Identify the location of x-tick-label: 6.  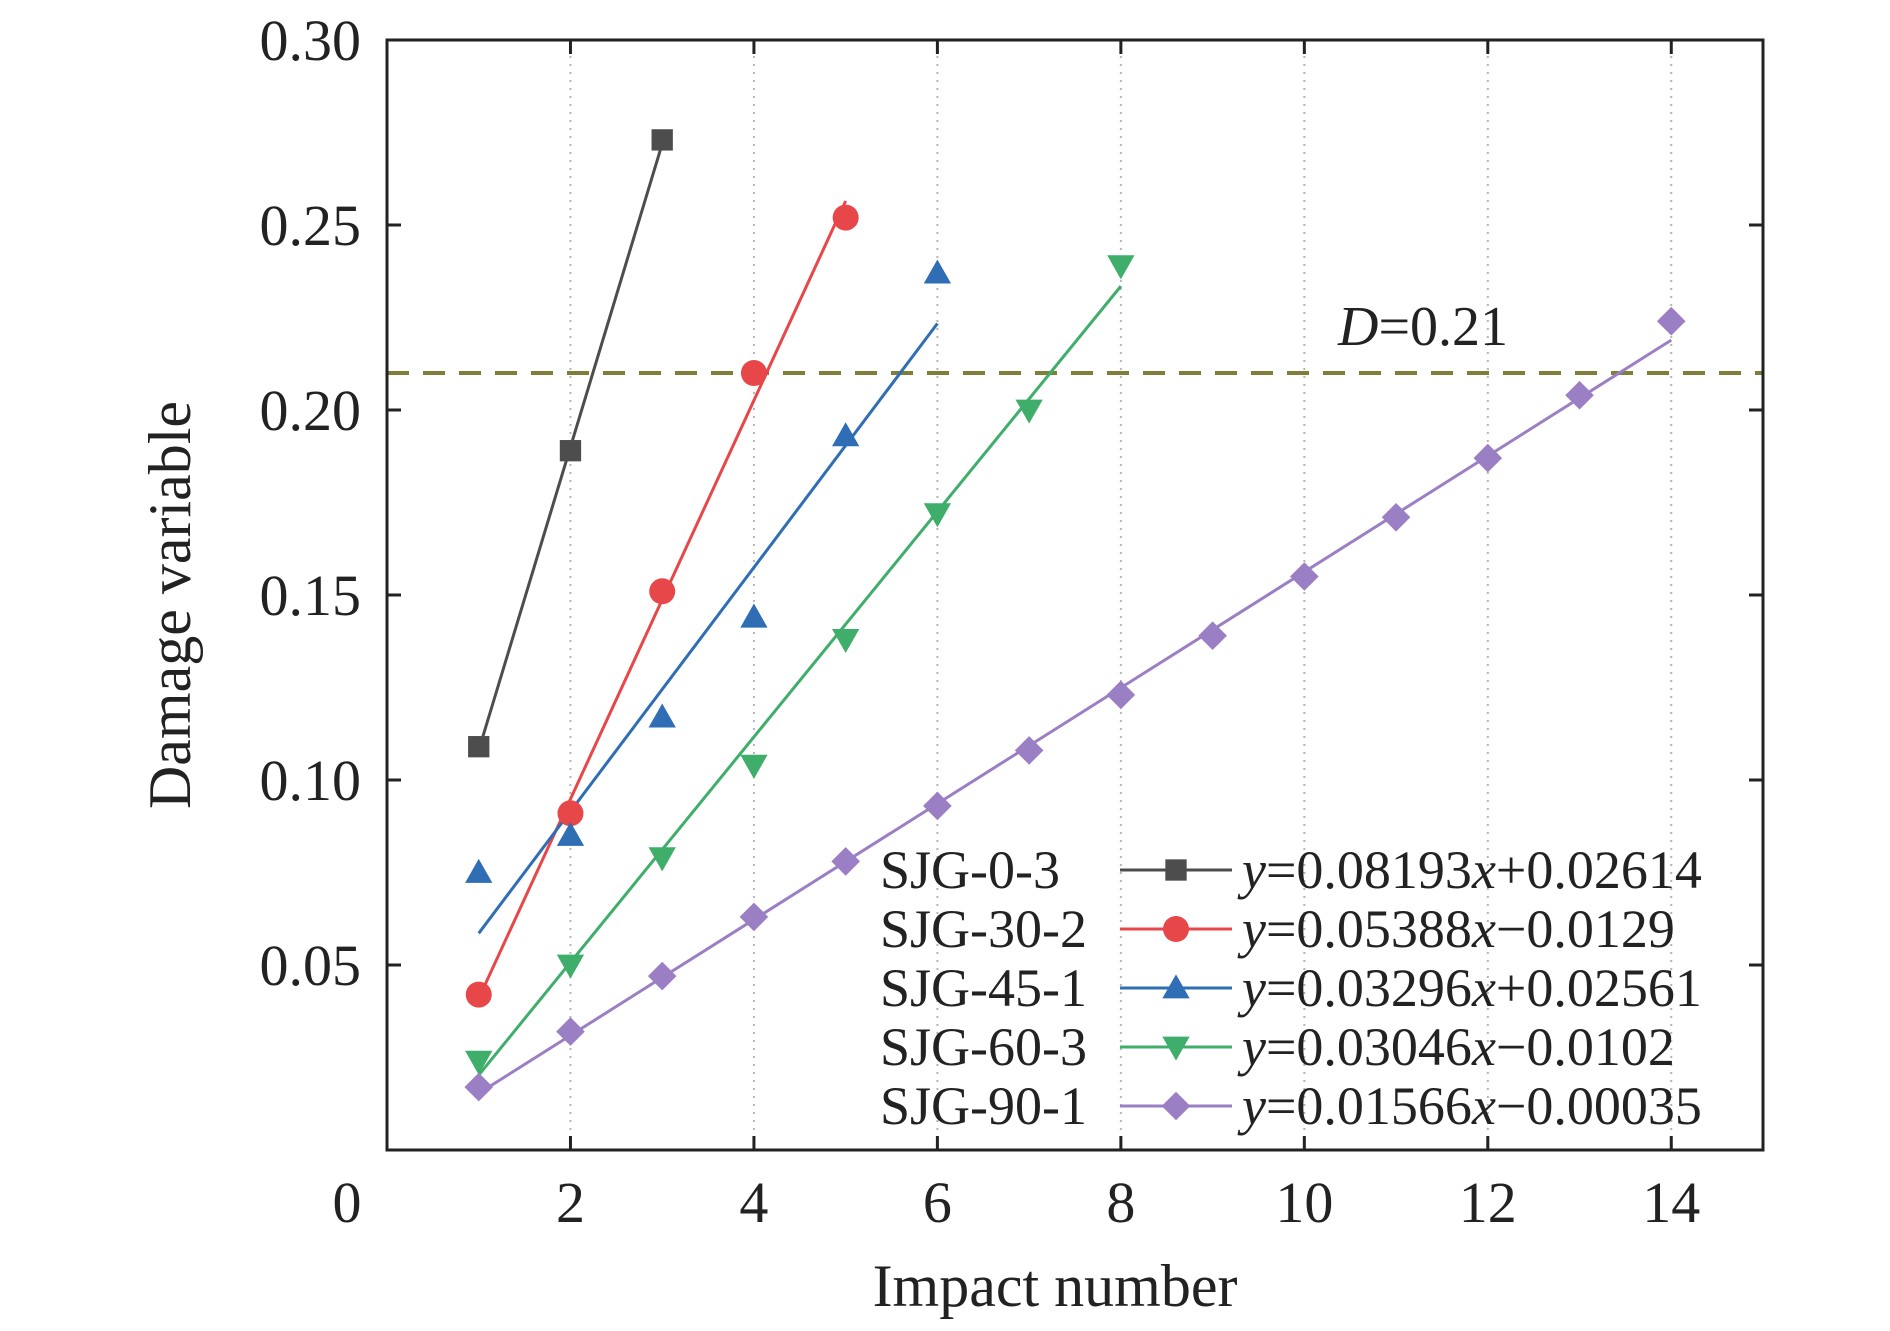
(937, 1202).